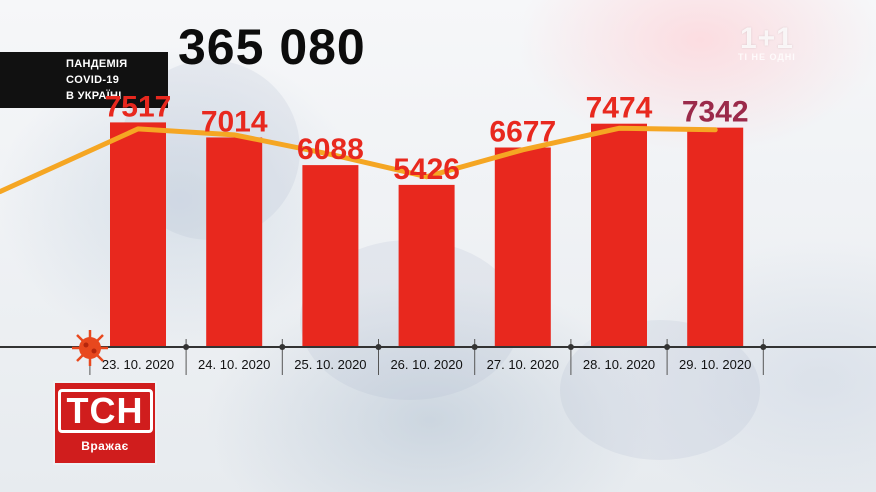  I want to click on title-line-3: В УКРАЇНІ, so click(94, 96).